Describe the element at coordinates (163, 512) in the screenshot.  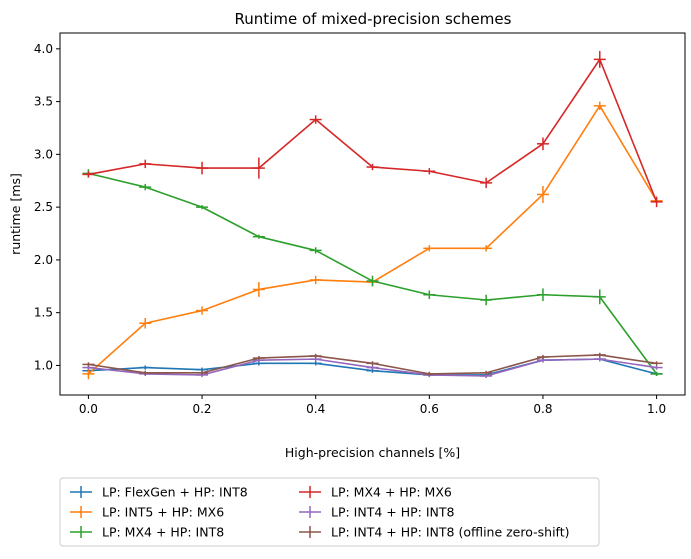
I see `legend-label: LP: INT5 + HP: MX6` at that location.